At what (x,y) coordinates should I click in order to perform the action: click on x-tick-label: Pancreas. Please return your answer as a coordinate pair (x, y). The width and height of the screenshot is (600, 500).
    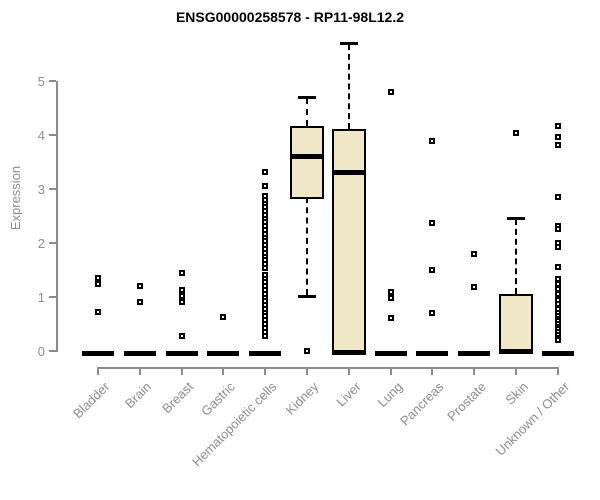
    Looking at the image, I should click on (422, 404).